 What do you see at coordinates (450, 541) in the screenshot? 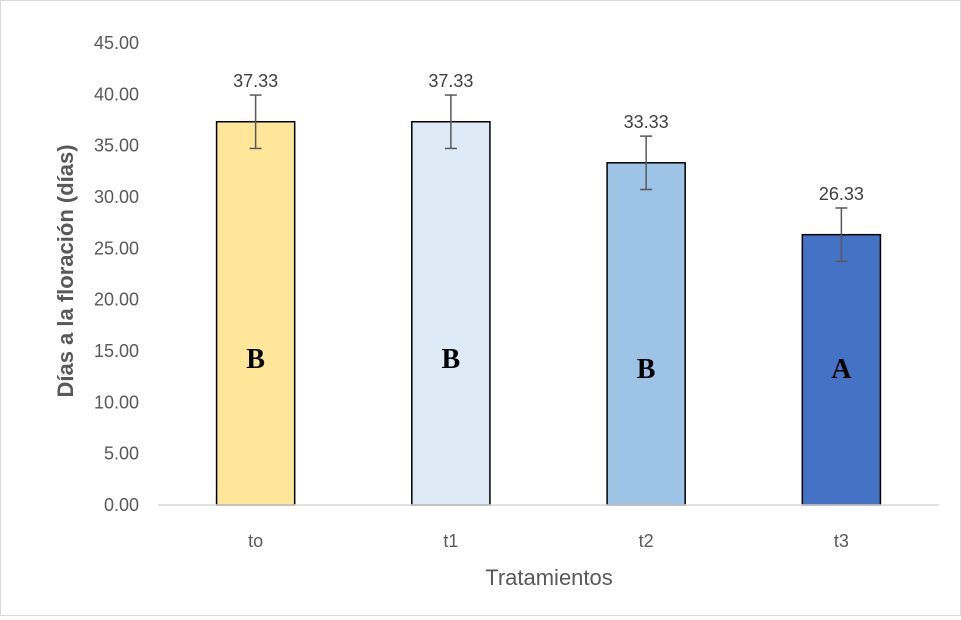
I see `x-tick-label: t1` at bounding box center [450, 541].